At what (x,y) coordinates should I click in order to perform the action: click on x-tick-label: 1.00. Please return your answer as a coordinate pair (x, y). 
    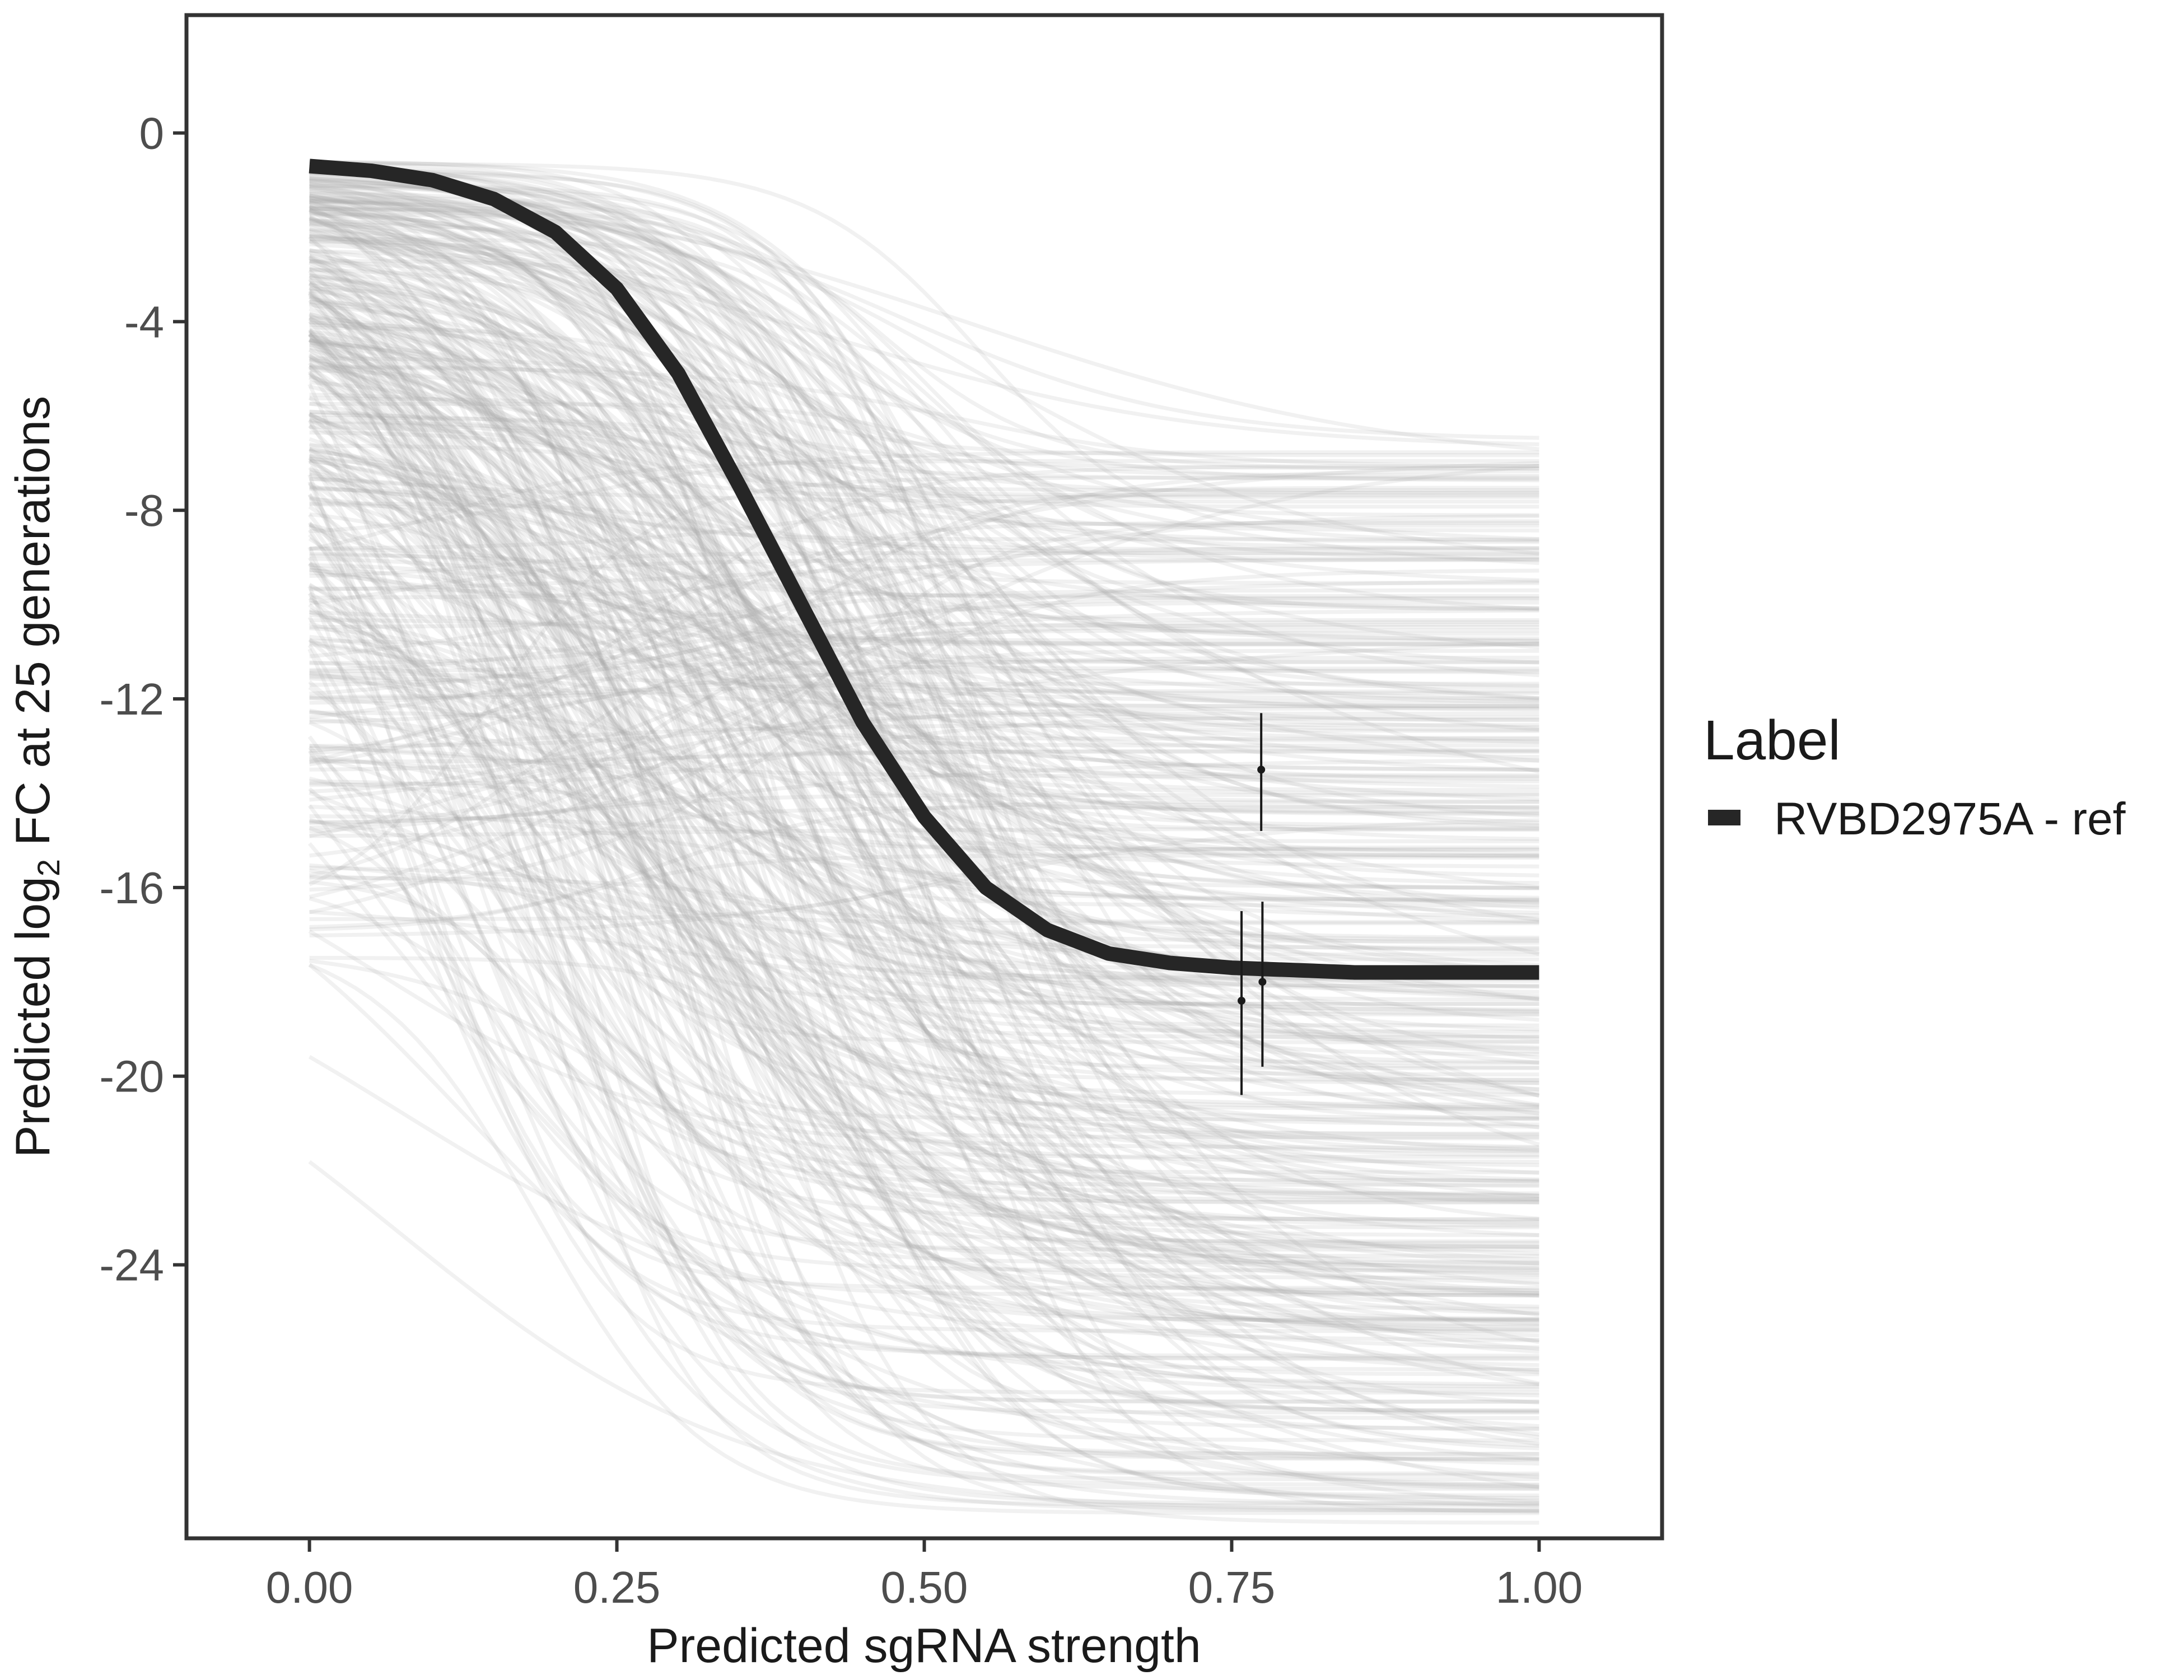
    Looking at the image, I should click on (1540, 1587).